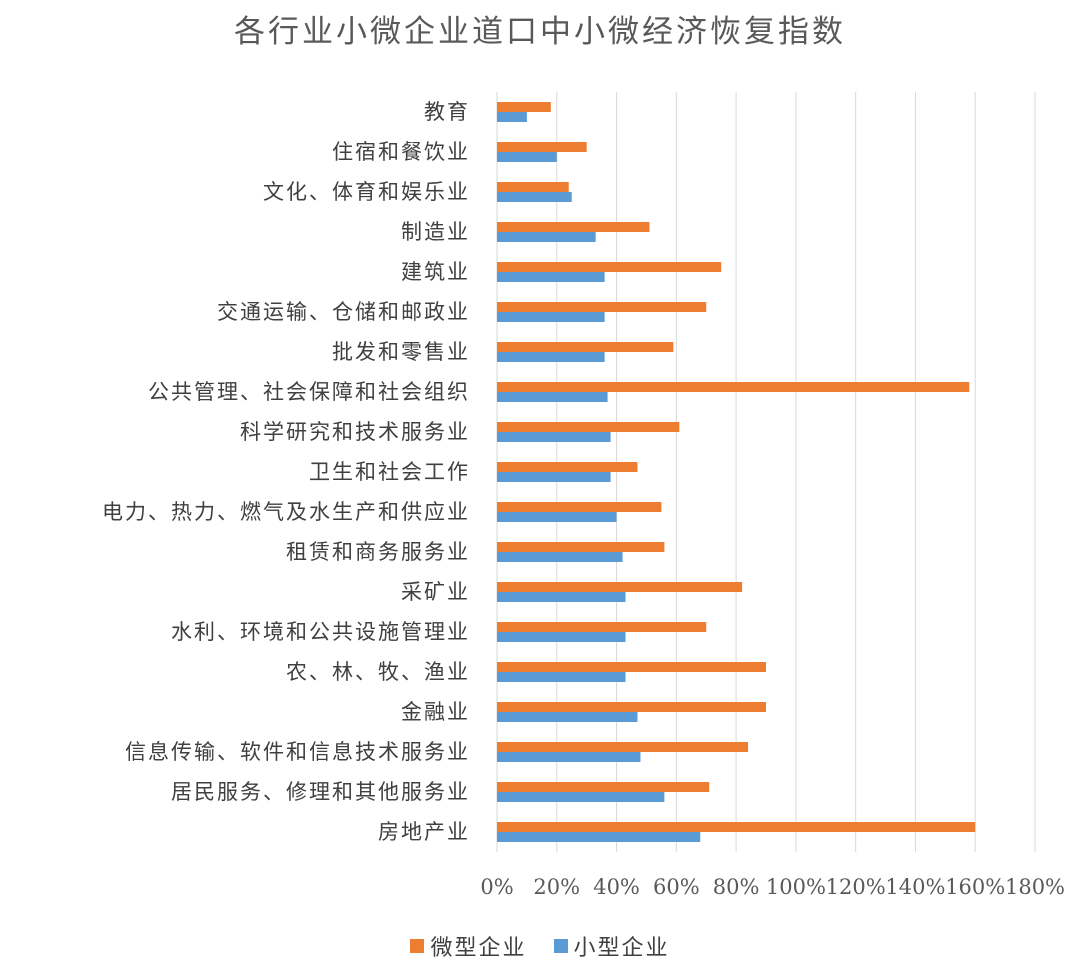 This screenshot has width=1080, height=966. Describe the element at coordinates (556, 887) in the screenshot. I see `x-tick-label: 20%` at that location.